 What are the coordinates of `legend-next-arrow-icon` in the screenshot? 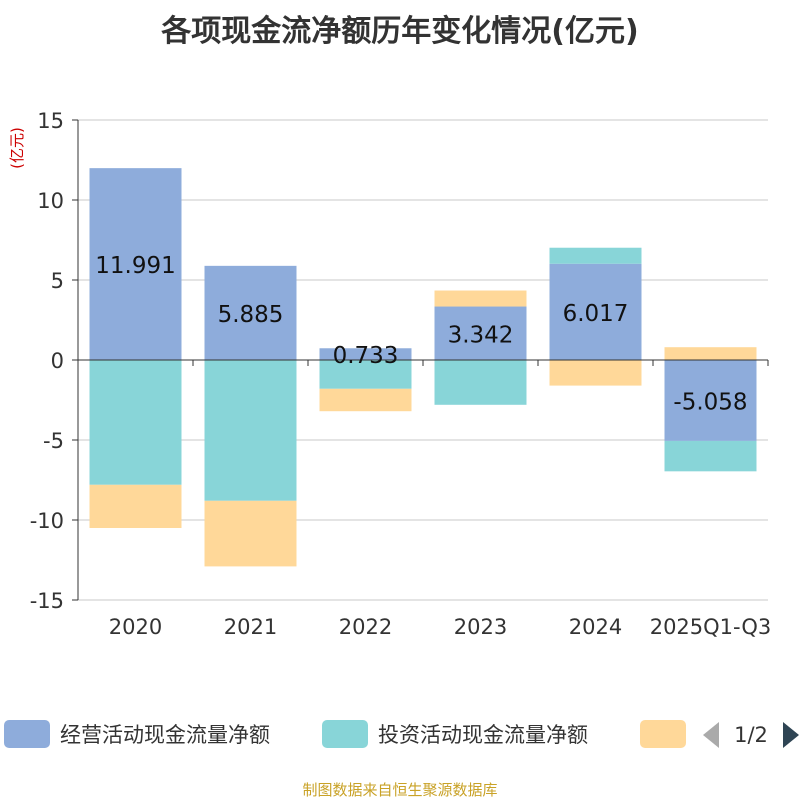 It's located at (791, 735).